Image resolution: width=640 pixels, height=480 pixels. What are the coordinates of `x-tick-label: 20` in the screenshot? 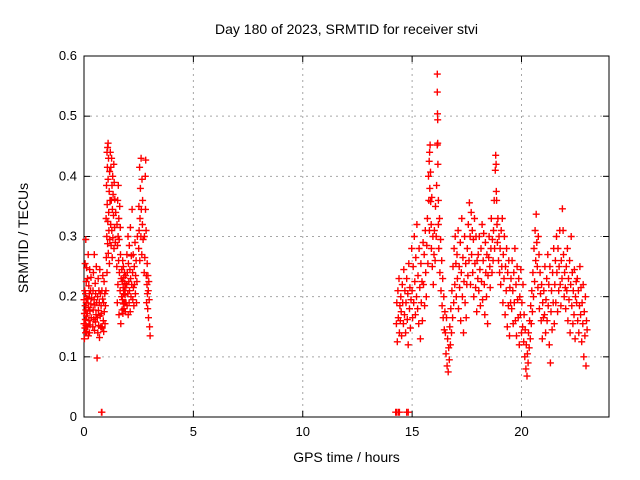 It's located at (521, 431).